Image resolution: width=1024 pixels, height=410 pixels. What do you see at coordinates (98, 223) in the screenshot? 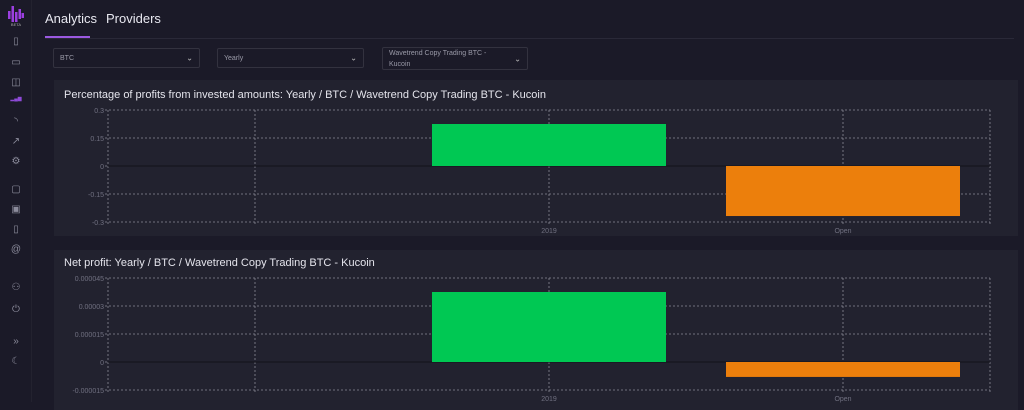
I see `y-tick-label: -0.3` at bounding box center [98, 223].